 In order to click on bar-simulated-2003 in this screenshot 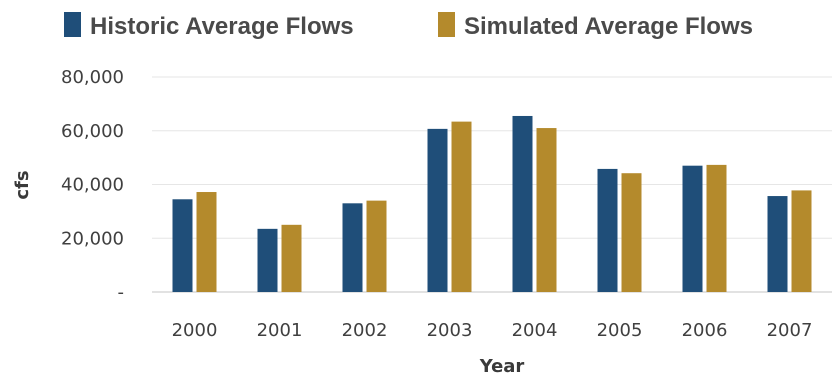, I will do `click(461, 206)`.